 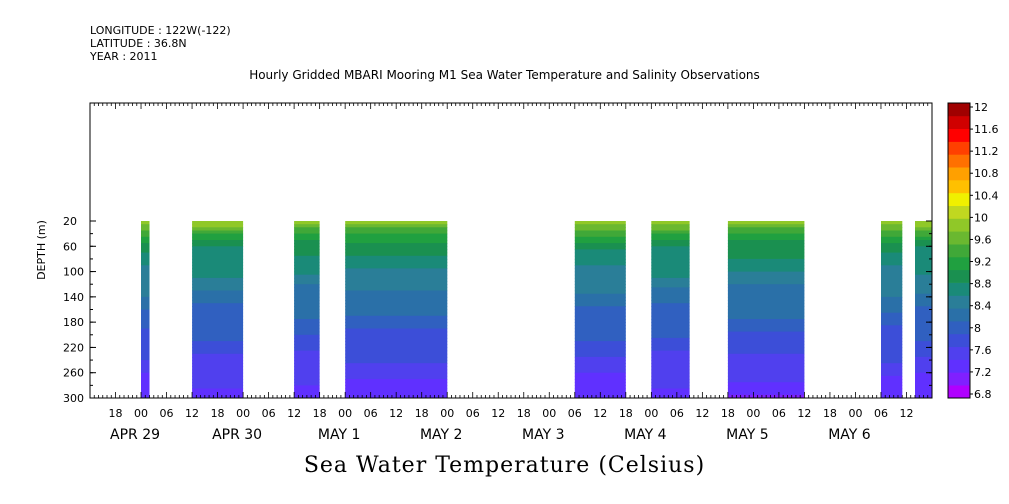 What do you see at coordinates (983, 350) in the screenshot?
I see `colorbar-label: 7.6` at bounding box center [983, 350].